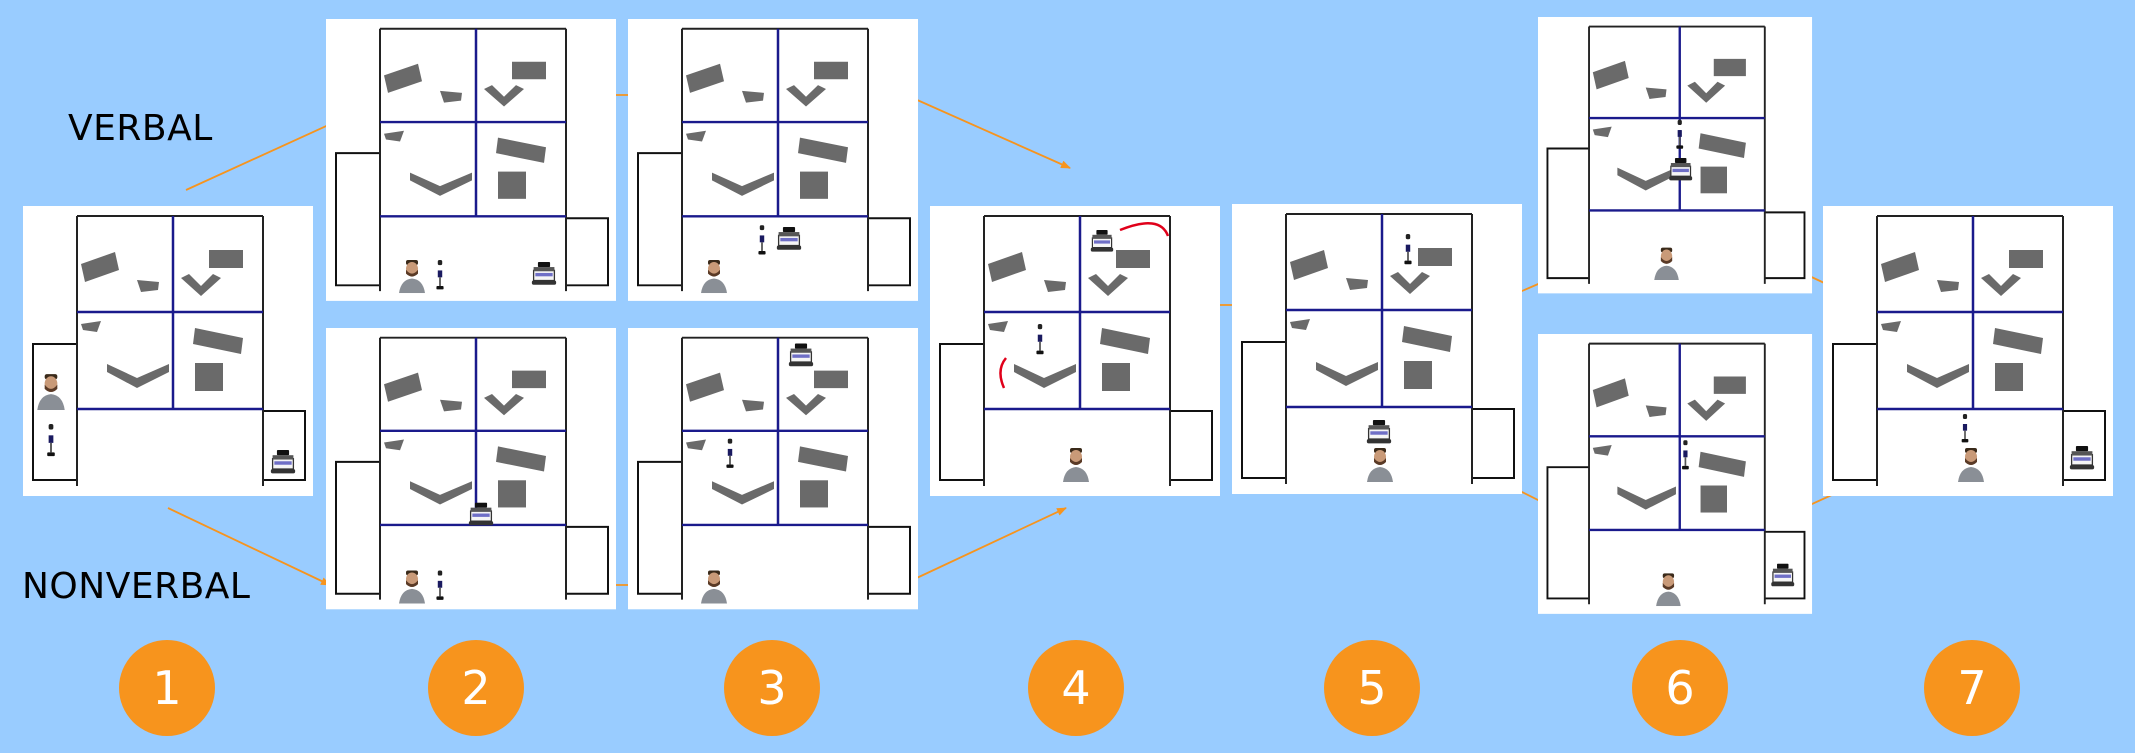  What do you see at coordinates (476, 688) in the screenshot?
I see `step-circle-2: 2` at bounding box center [476, 688].